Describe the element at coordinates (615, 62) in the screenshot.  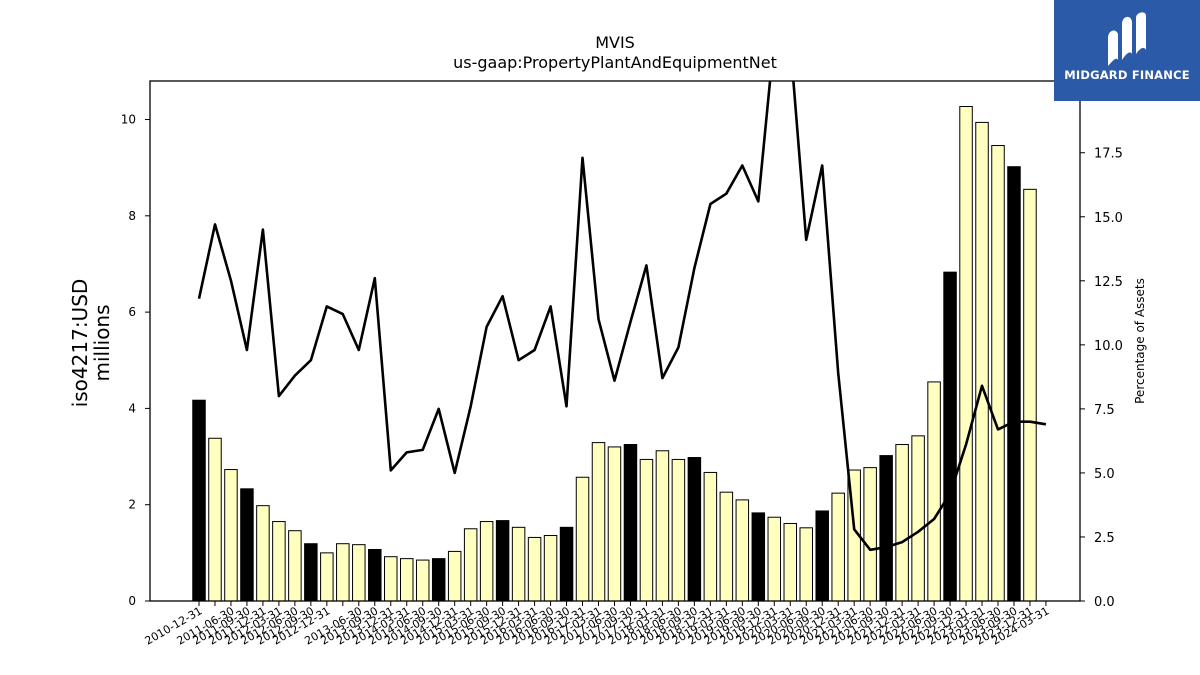
I see `chart-subtitle: us-gaap:PropertyPlantAndEquipmentNet` at that location.